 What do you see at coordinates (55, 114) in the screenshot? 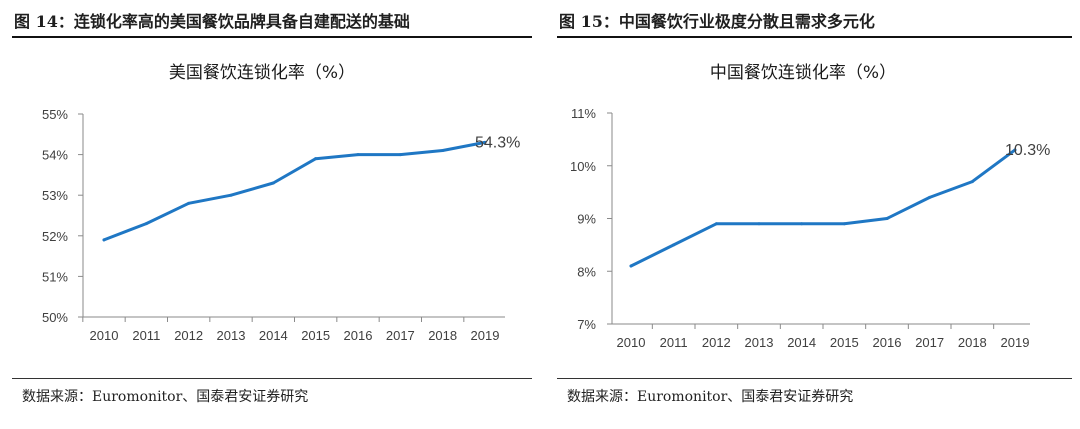
I see `y-tick-label: 55%` at bounding box center [55, 114].